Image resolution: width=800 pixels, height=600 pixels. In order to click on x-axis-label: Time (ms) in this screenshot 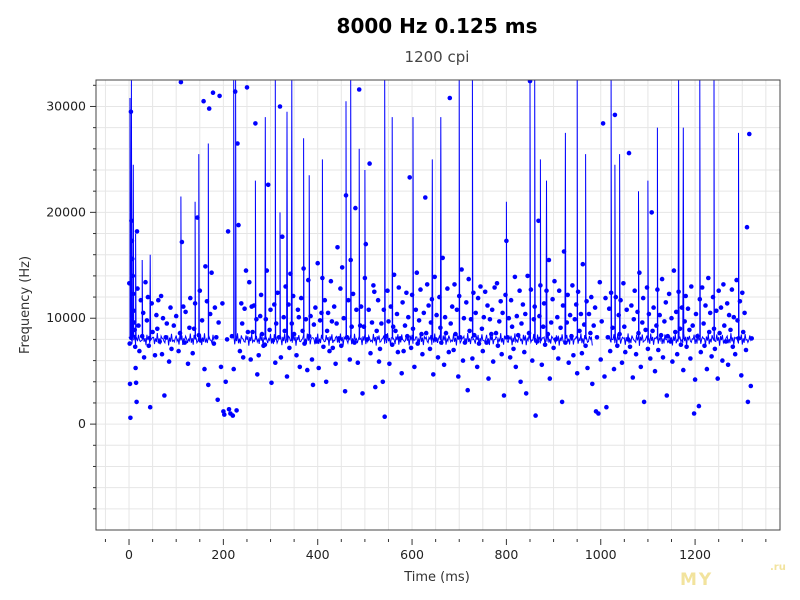, I will do `click(436, 577)`.